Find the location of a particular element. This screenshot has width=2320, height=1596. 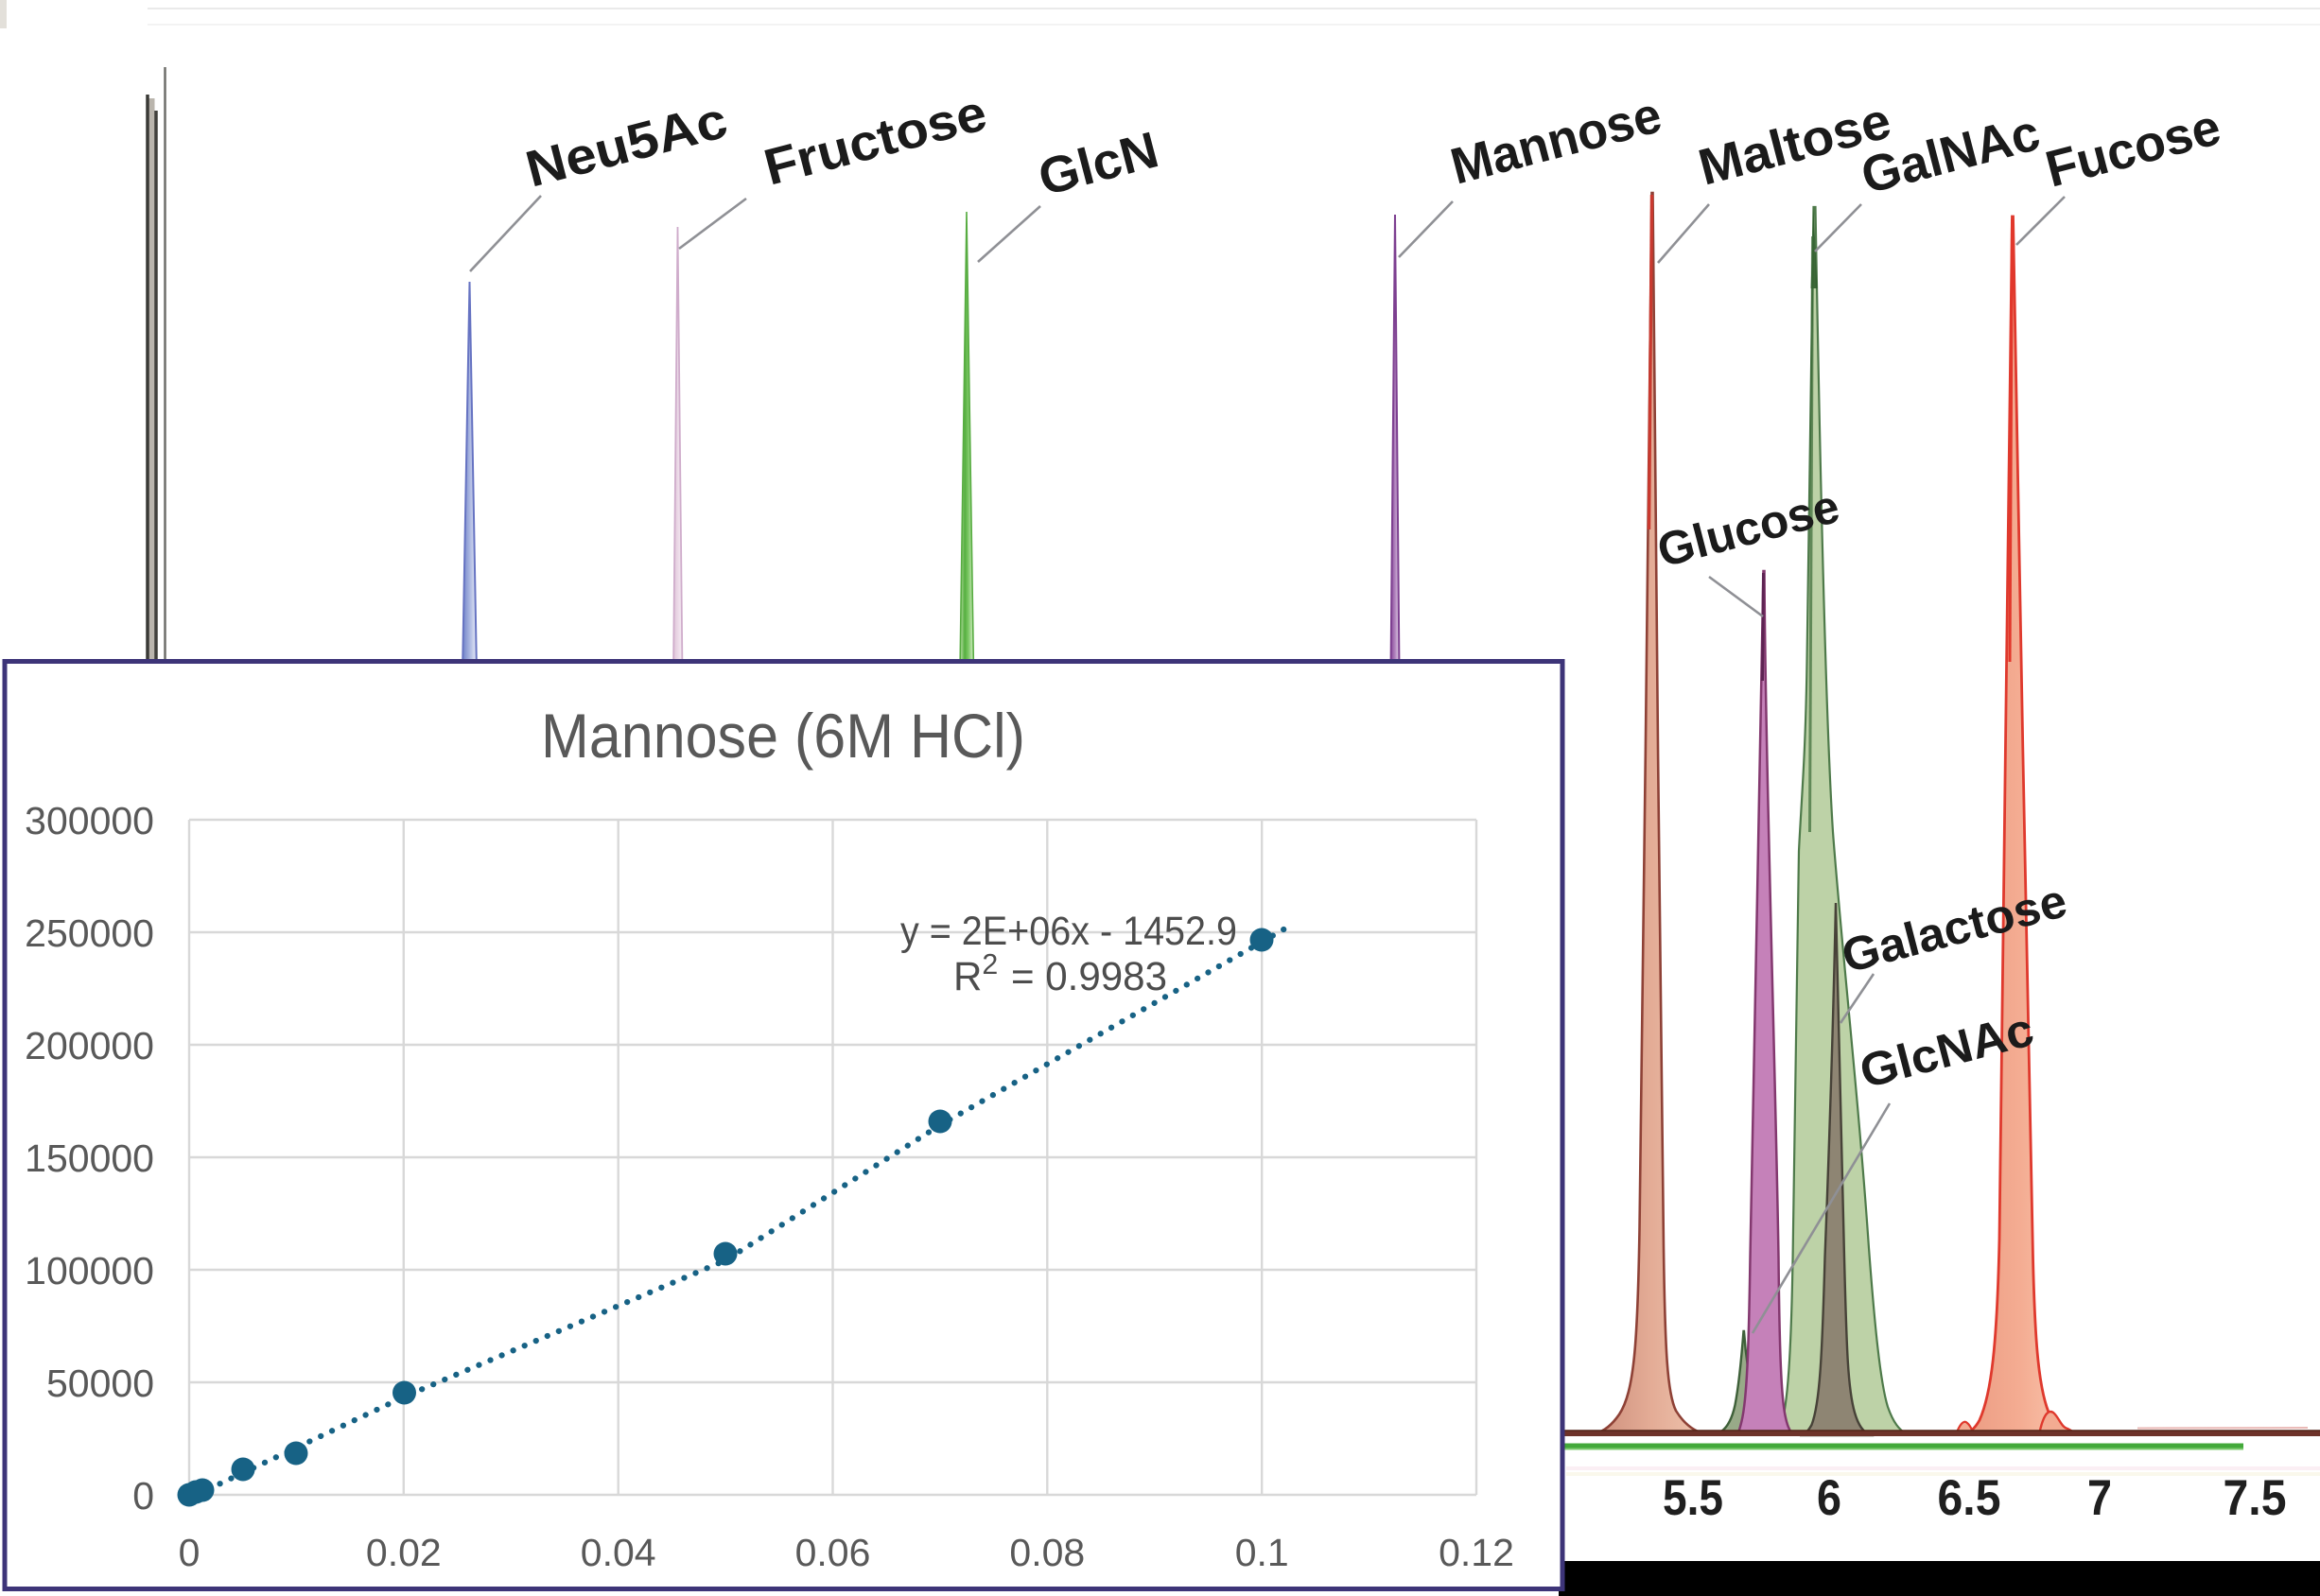

svg-text: 200000 is located at coordinates (89, 1045).